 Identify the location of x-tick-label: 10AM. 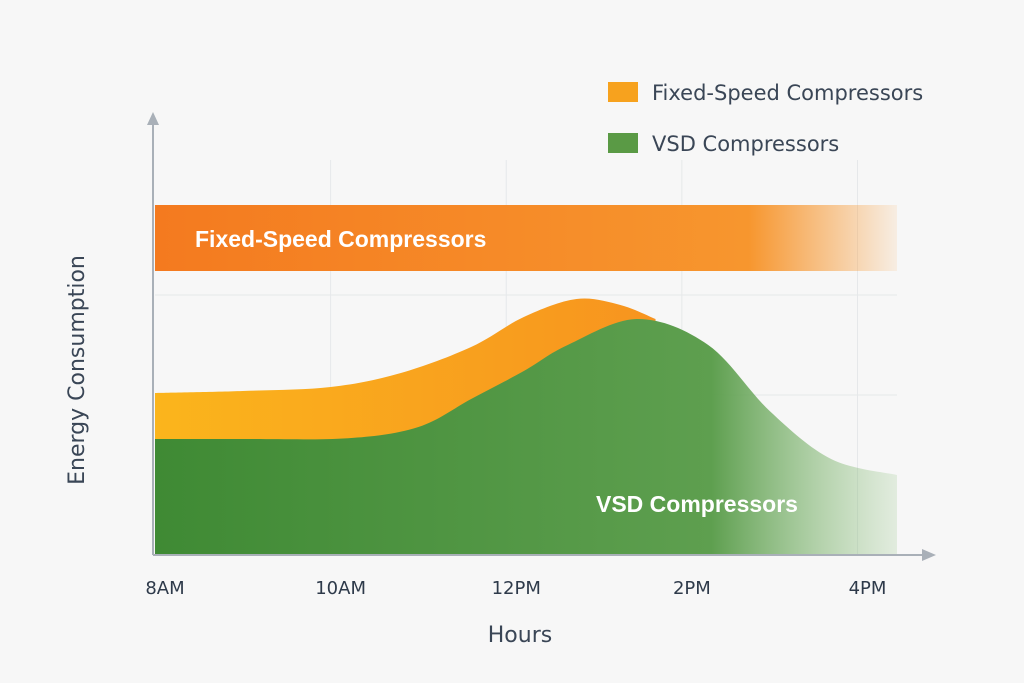
(340, 588).